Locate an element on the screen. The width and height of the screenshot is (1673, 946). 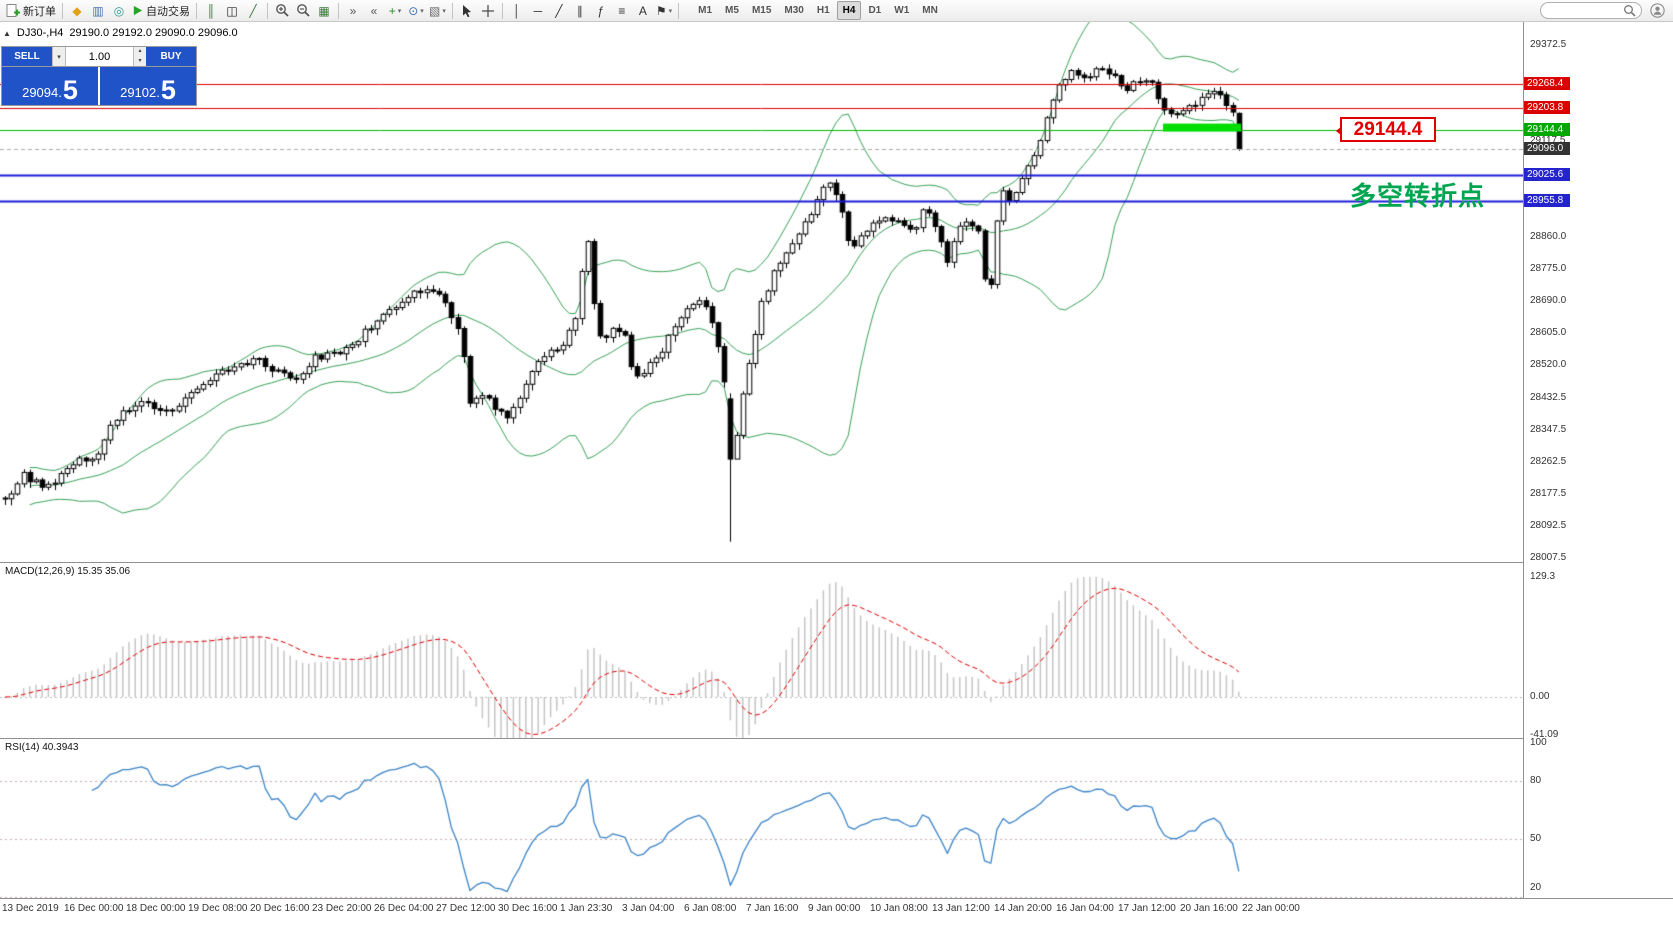
trendline-button: ╱ is located at coordinates (559, 10).